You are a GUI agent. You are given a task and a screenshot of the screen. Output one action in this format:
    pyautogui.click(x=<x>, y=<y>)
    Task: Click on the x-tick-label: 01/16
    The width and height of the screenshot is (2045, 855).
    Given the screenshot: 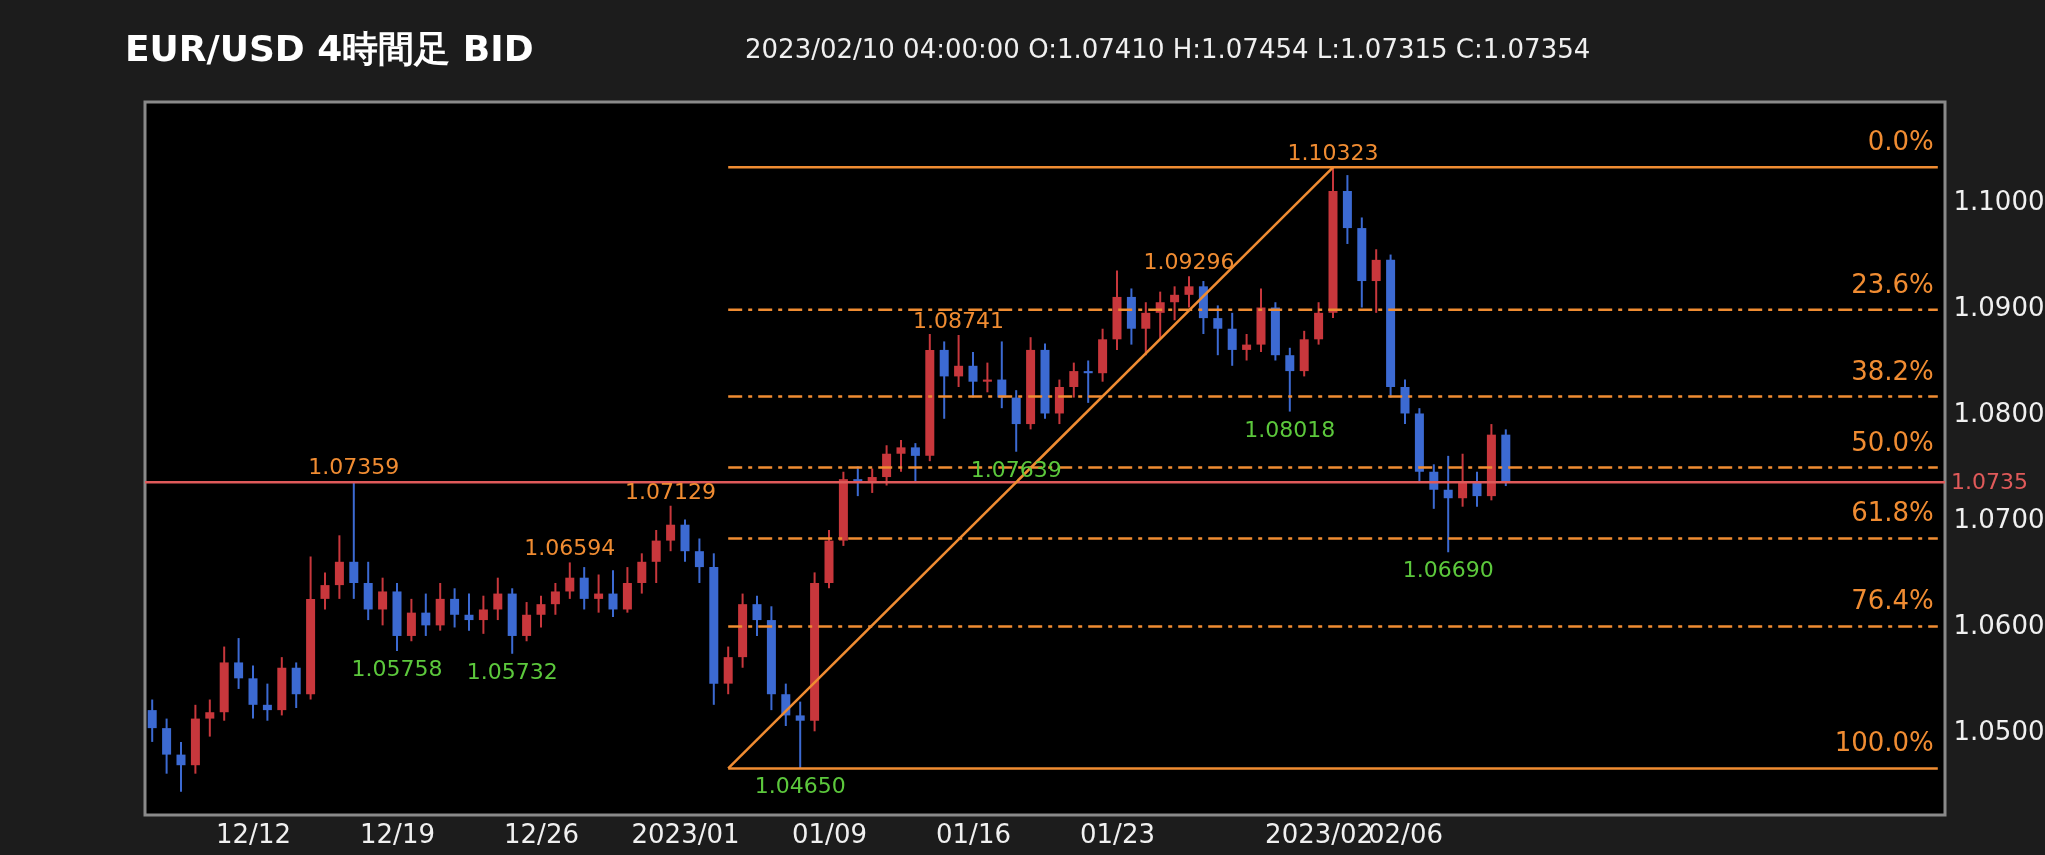 What is the action you would take?
    pyautogui.click(x=973, y=833)
    